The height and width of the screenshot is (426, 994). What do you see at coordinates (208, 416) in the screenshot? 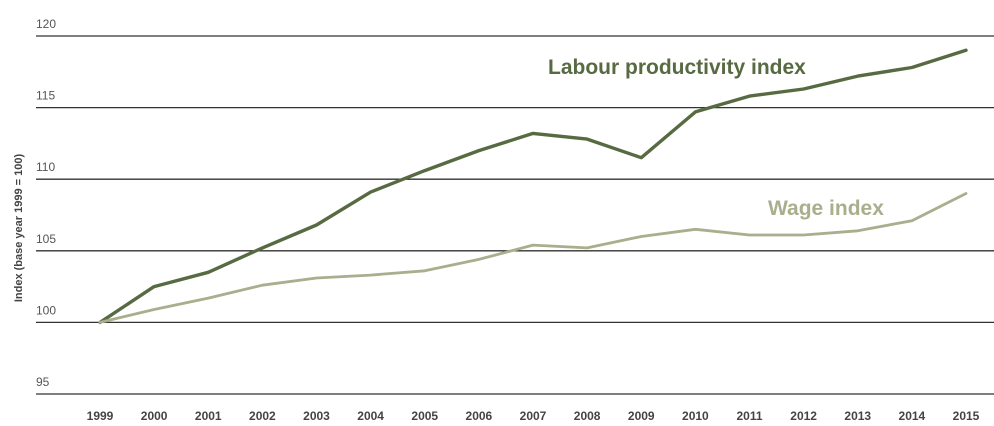
I see `x-tick-label: 2001` at bounding box center [208, 416].